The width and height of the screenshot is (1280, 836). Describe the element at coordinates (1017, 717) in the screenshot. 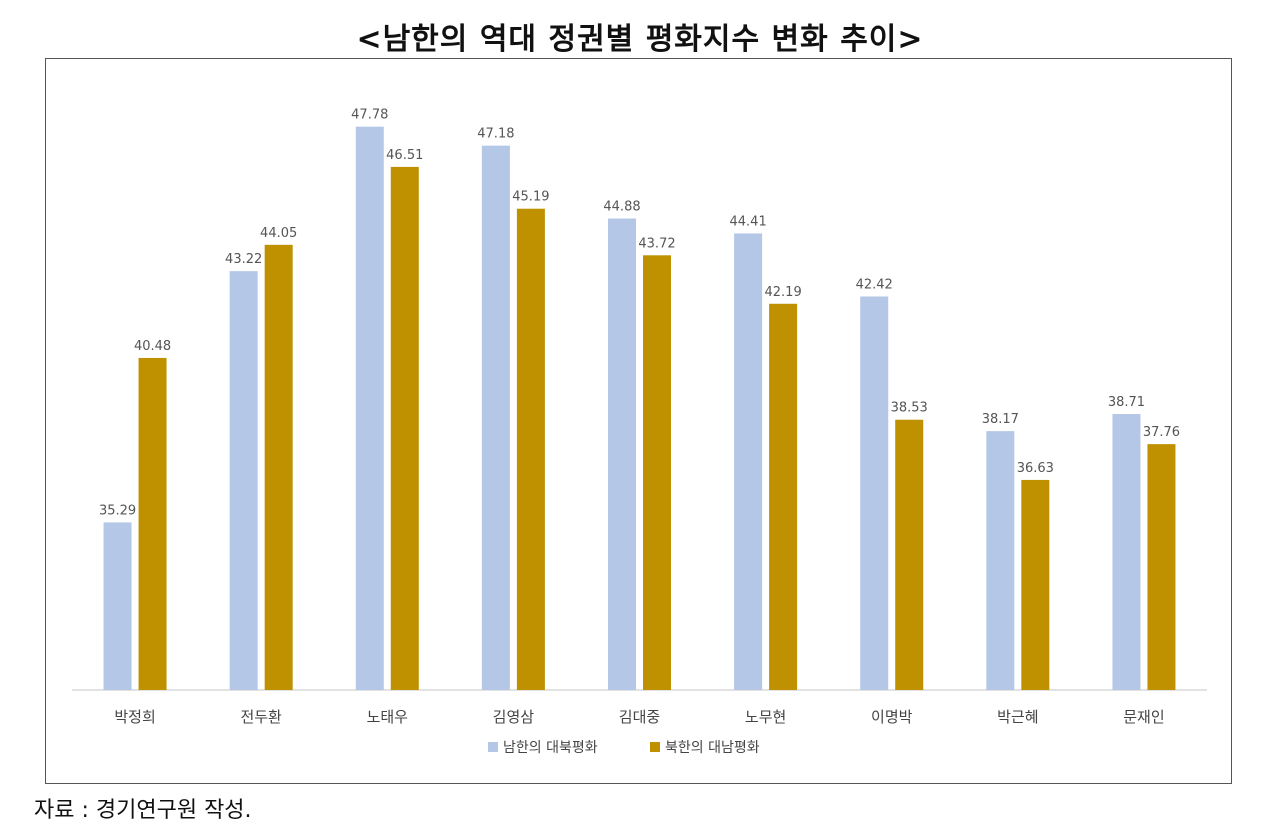

I see `x-tick-label: 박근혜` at that location.